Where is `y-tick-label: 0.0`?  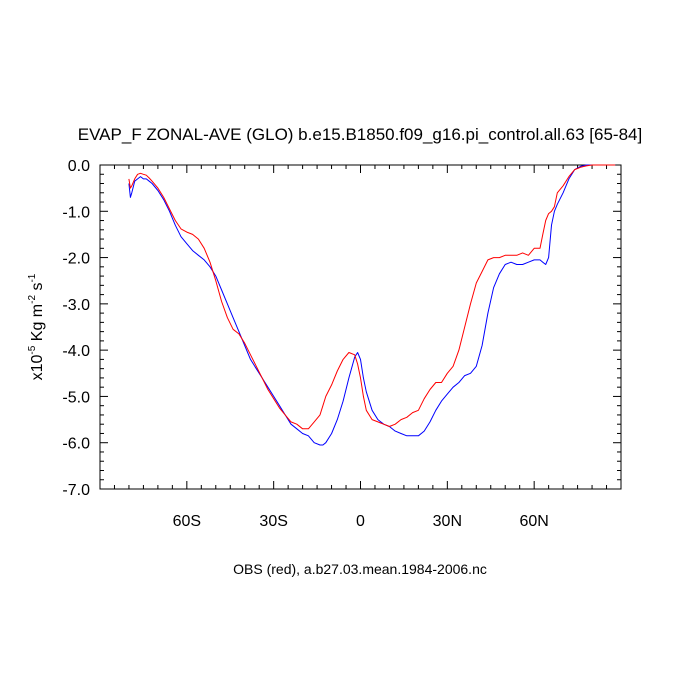
y-tick-label: 0.0 is located at coordinates (79, 166).